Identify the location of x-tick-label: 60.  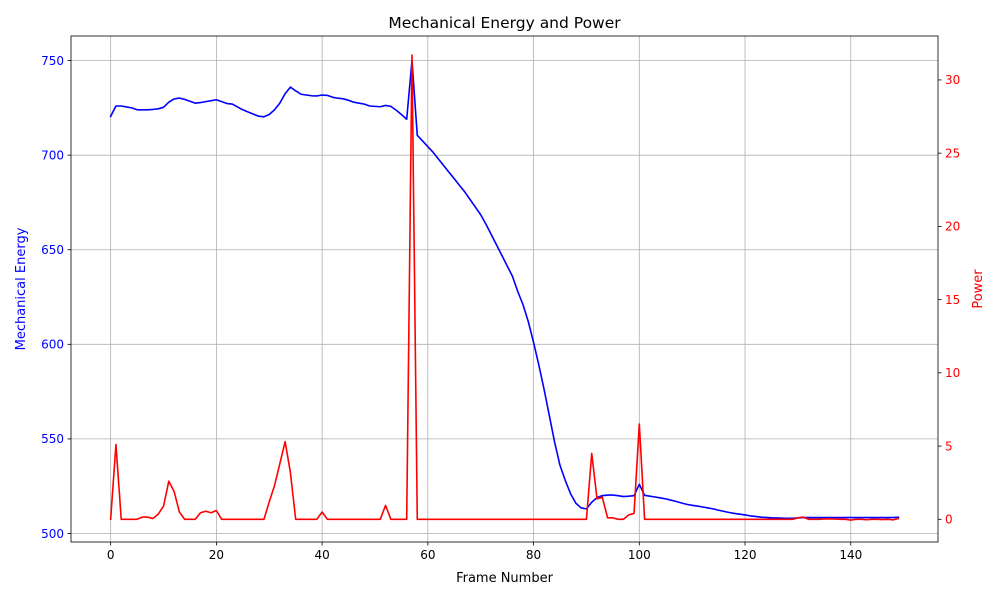
(427, 555).